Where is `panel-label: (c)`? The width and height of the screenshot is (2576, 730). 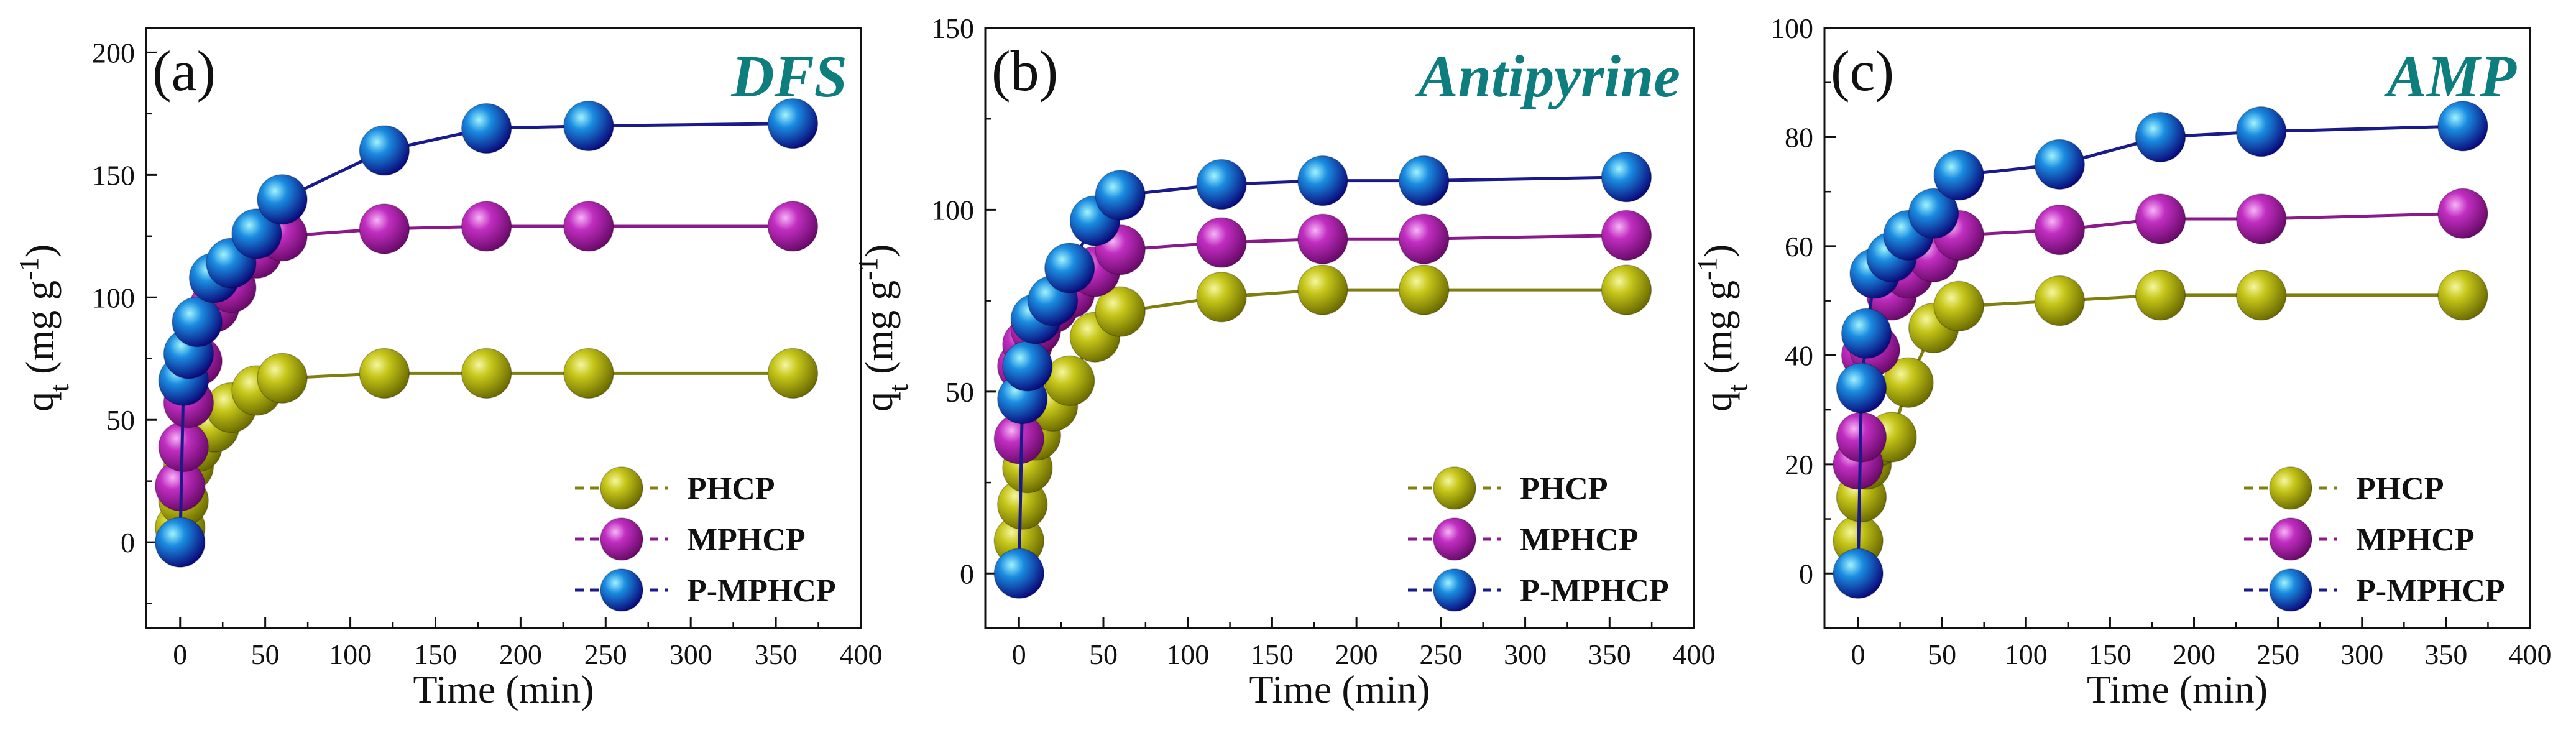
panel-label: (c) is located at coordinates (1862, 71).